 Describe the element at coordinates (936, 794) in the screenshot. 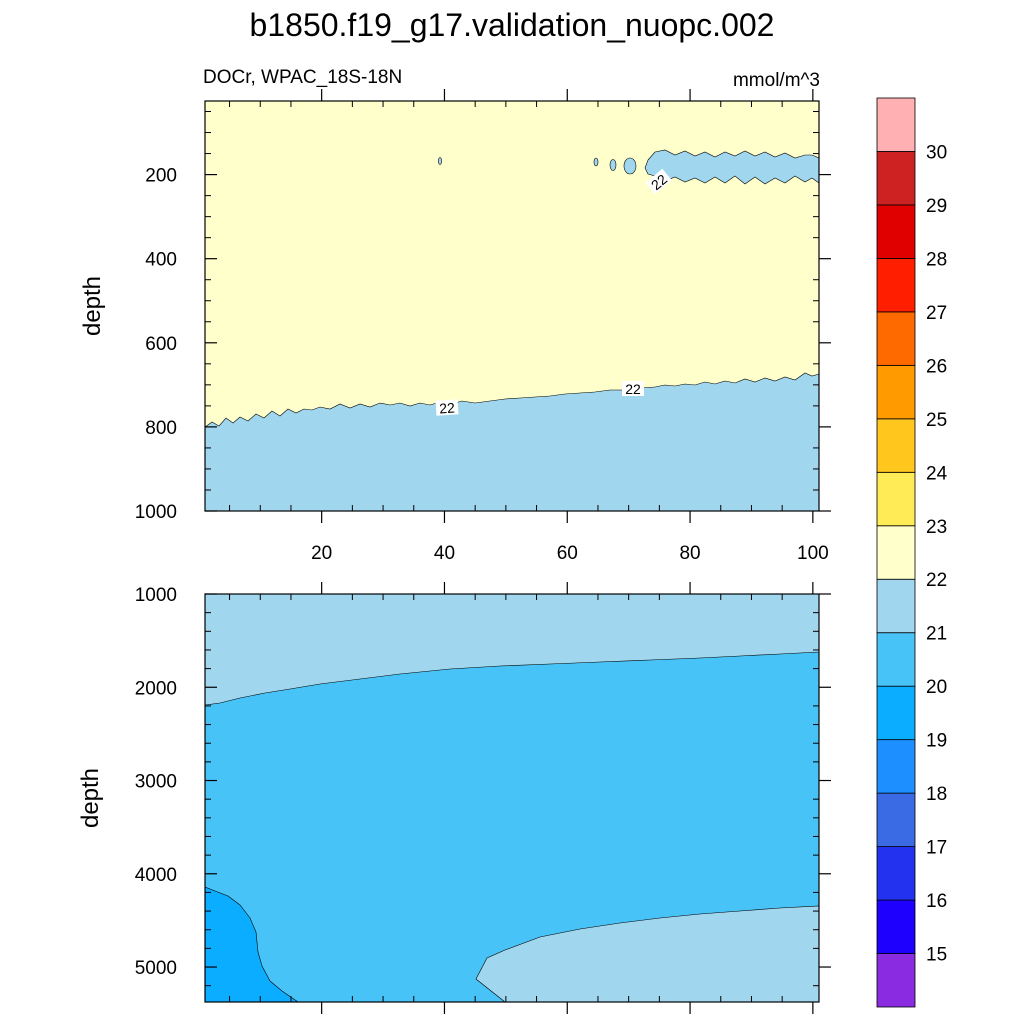

I see `colorbar-label: 18` at that location.